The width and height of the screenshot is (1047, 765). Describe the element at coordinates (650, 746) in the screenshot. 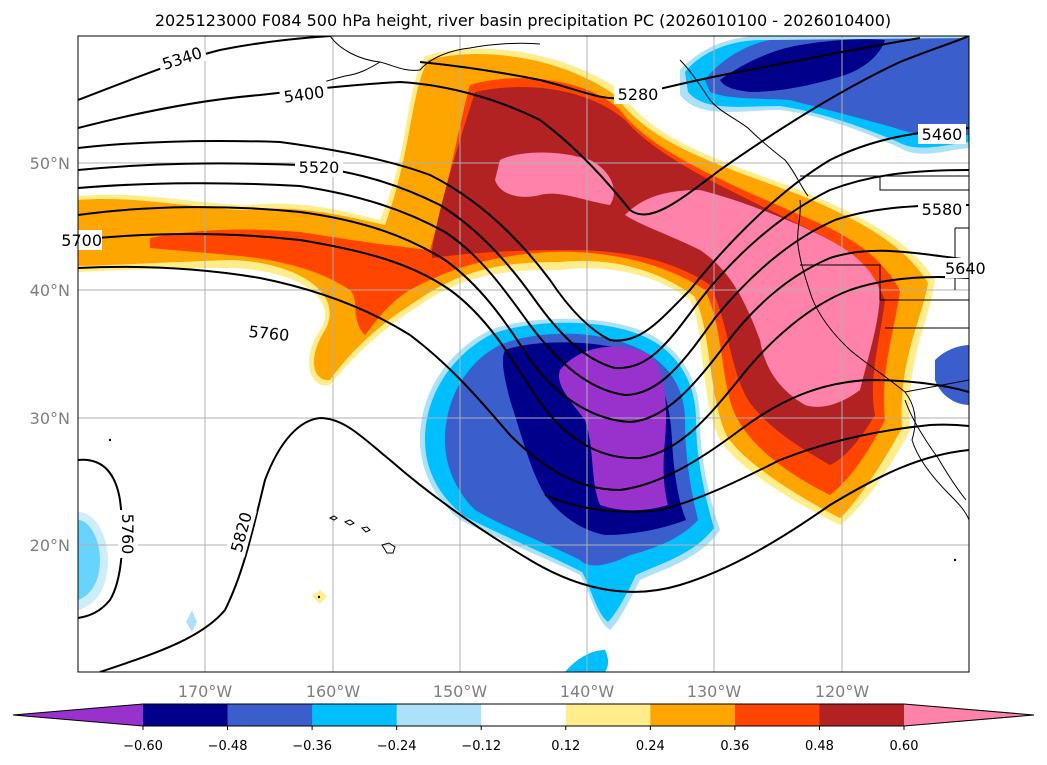

I see `colorbar-tick-label: 0.24` at that location.